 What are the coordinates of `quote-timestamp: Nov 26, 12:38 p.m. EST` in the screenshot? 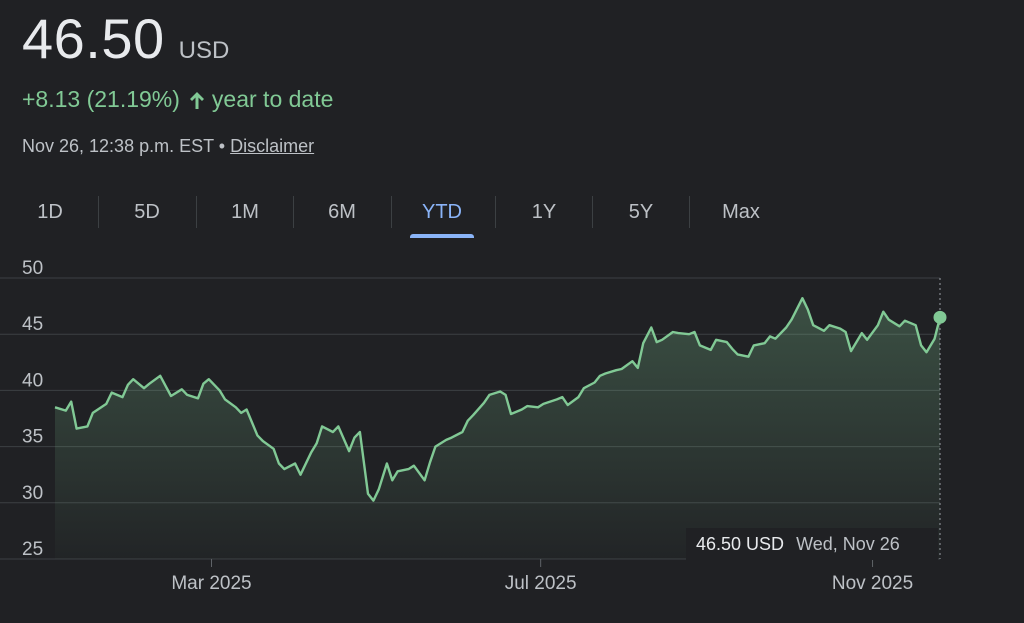 It's located at (118, 146).